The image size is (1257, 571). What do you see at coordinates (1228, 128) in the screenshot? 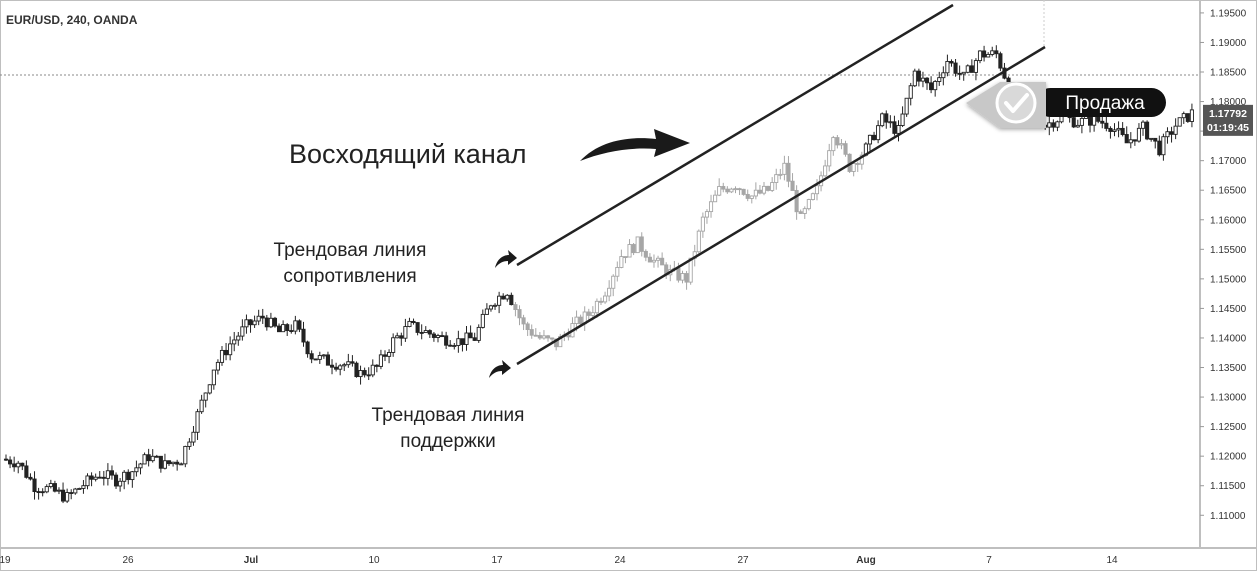
I see `countdown-text: 01:19:45` at bounding box center [1228, 128].